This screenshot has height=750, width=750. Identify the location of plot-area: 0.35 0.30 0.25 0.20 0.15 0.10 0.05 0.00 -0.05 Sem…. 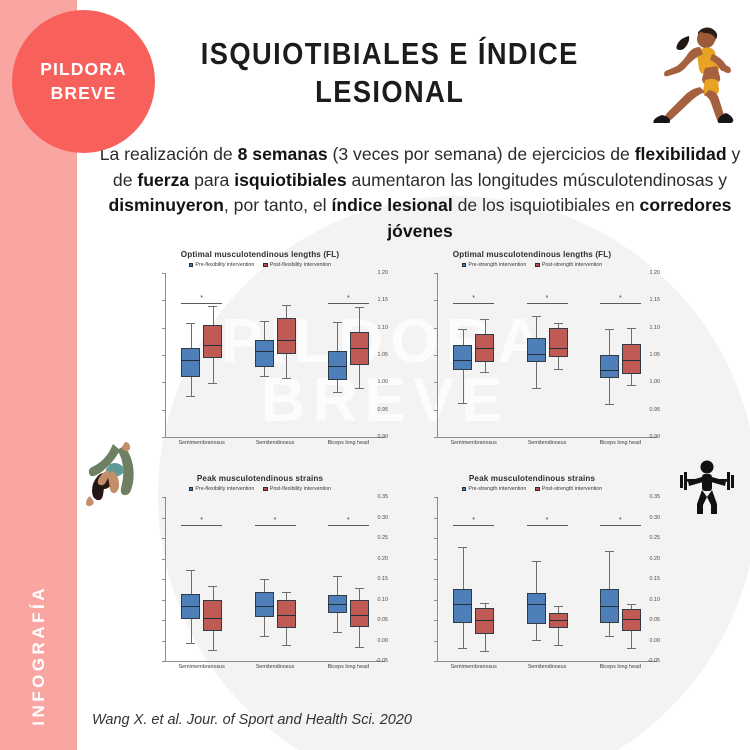
(260, 587).